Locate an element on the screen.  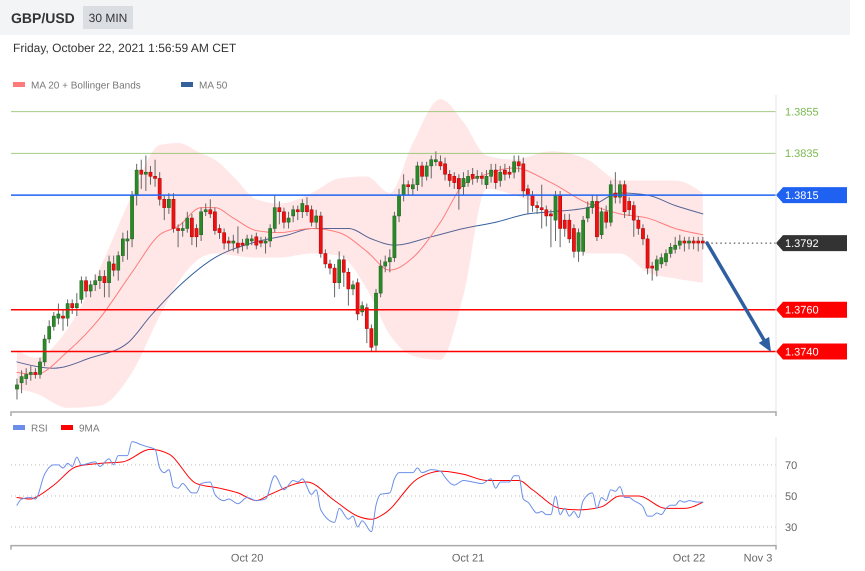
y-tick-label: 1.3740 is located at coordinates (802, 352).